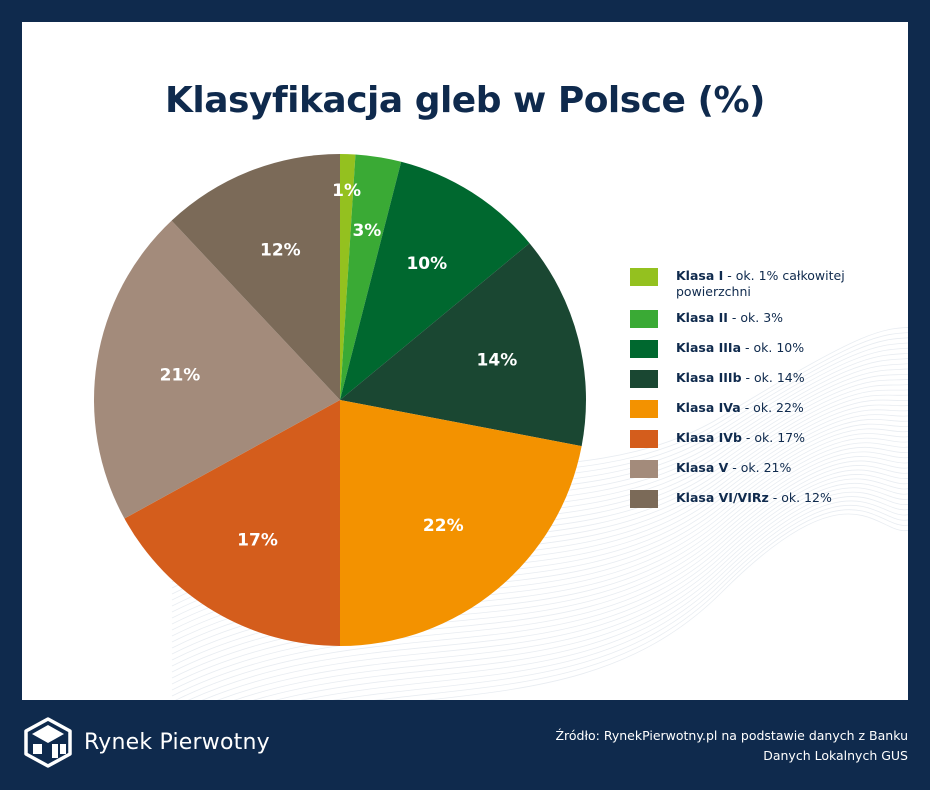  I want to click on legend-name: Klasa IIIb, so click(709, 377).